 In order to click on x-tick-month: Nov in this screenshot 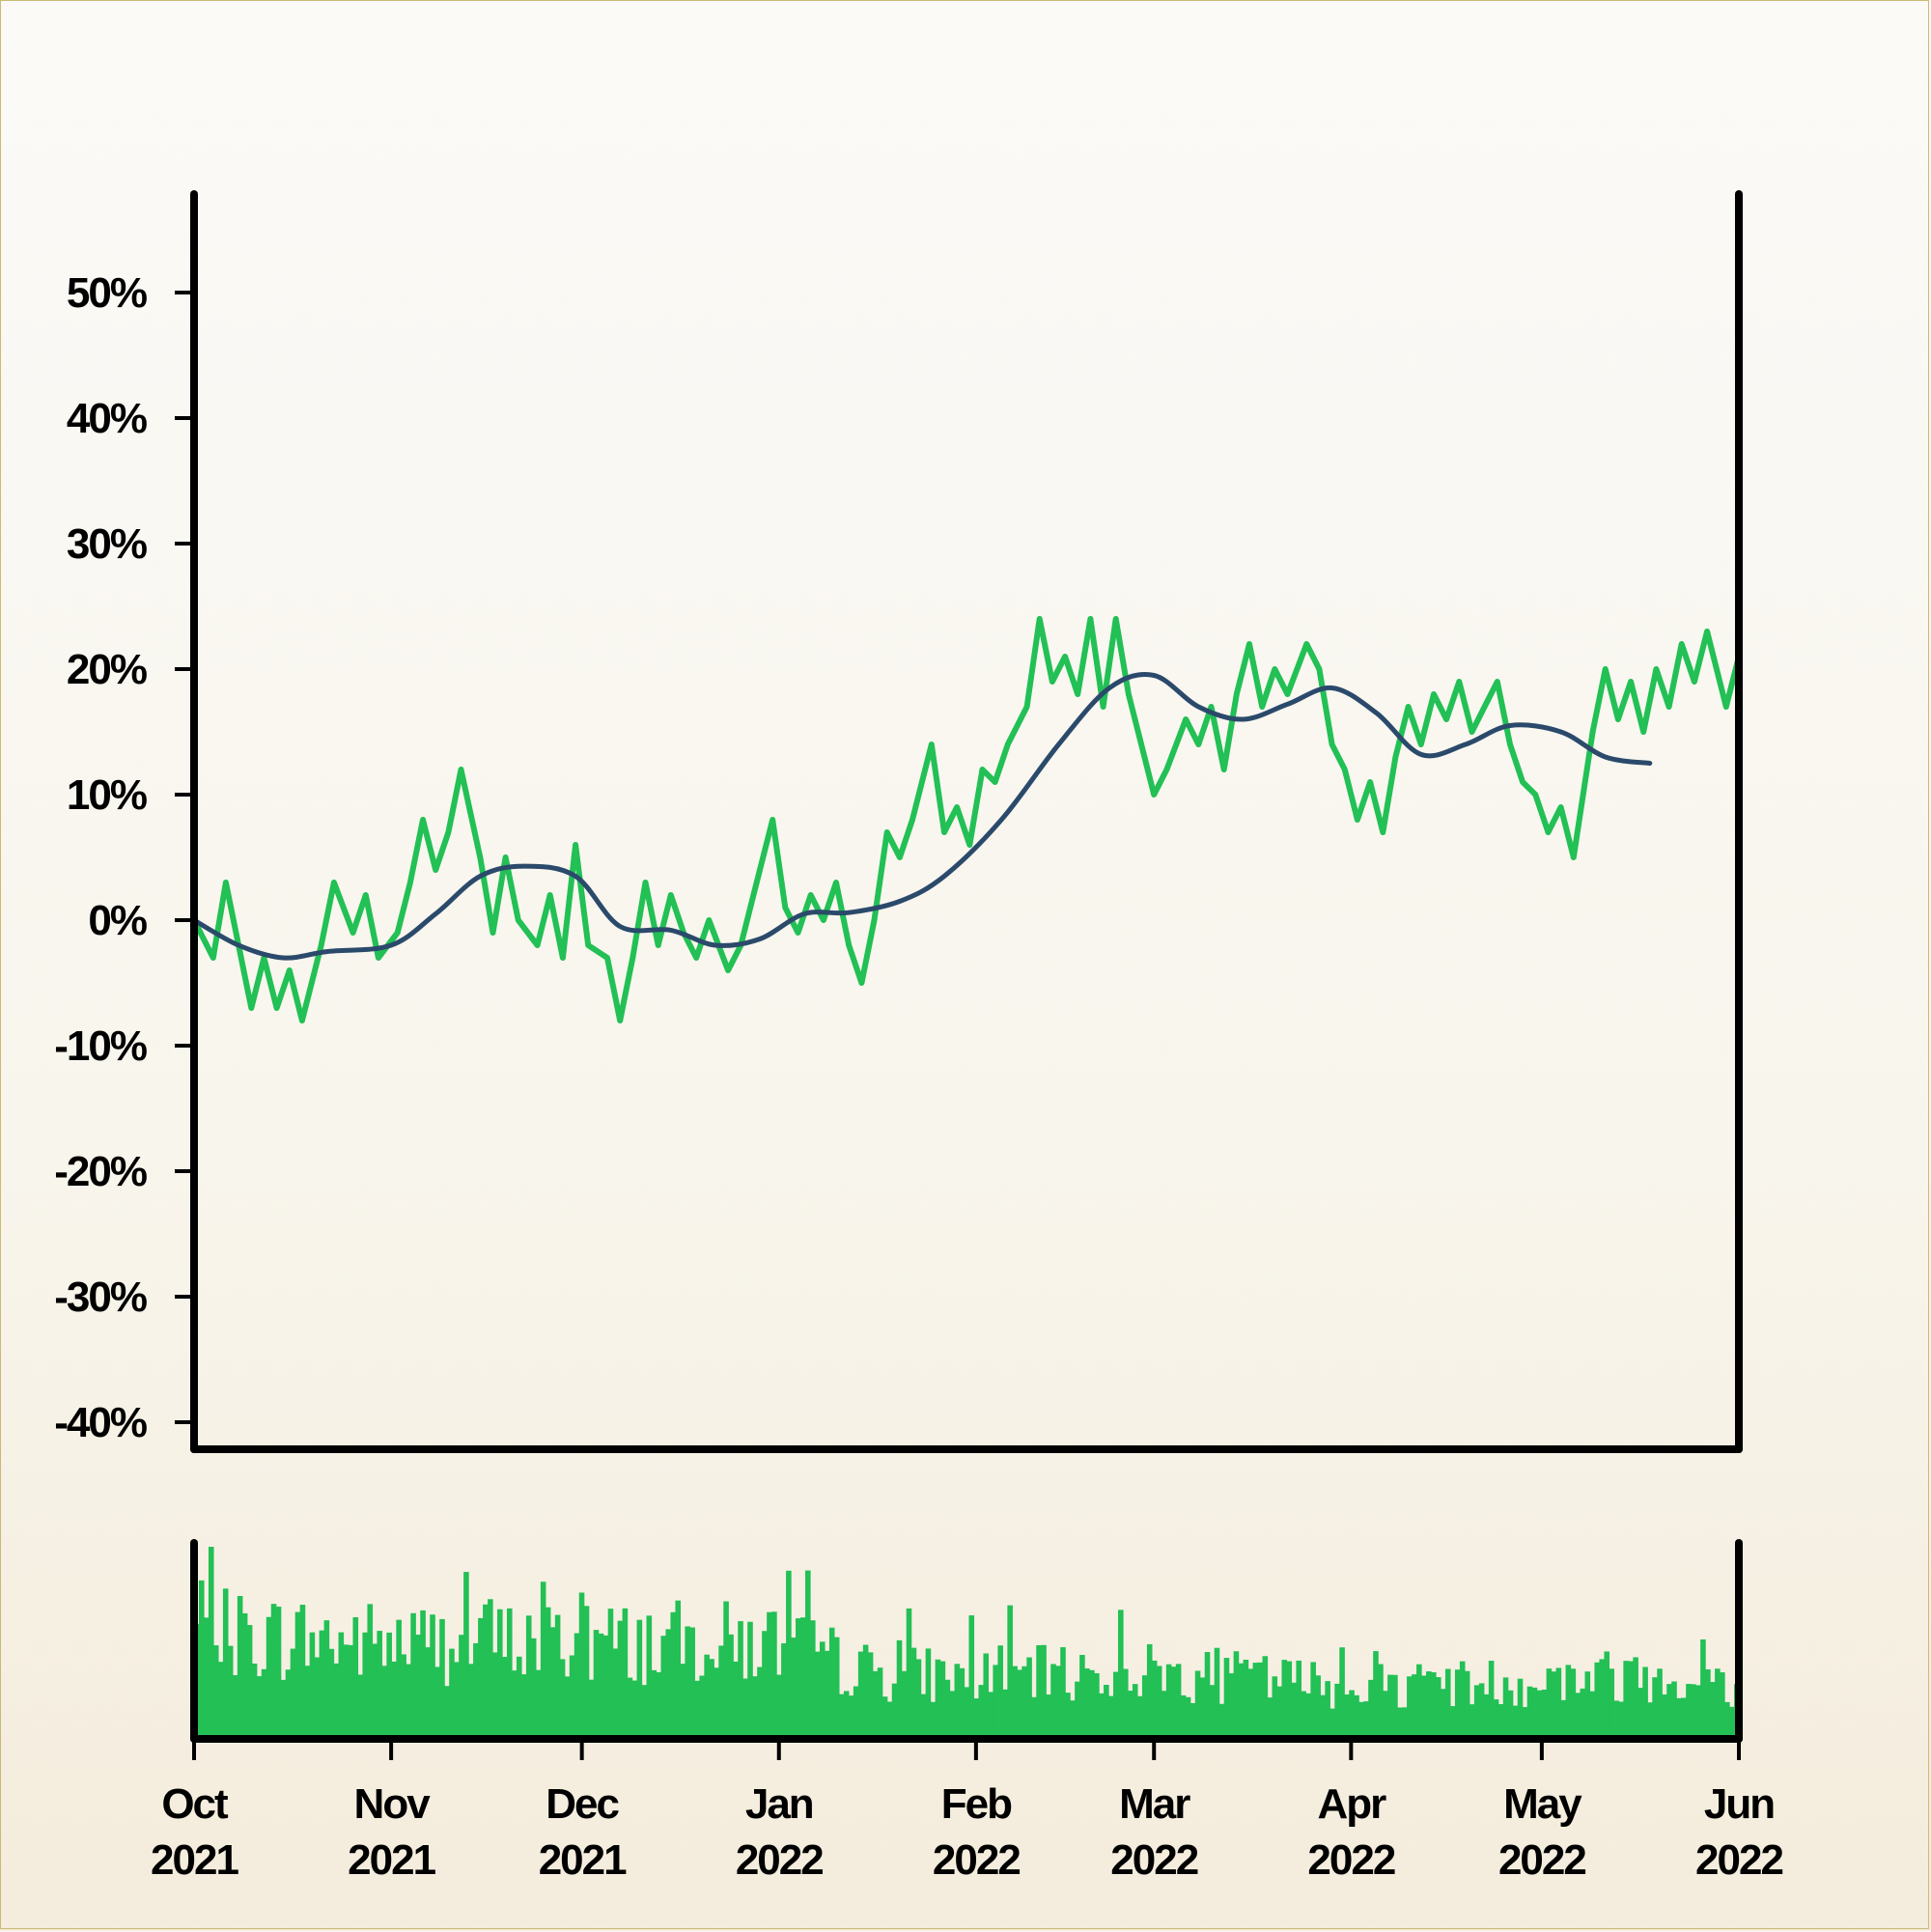, I will do `click(393, 1804)`.